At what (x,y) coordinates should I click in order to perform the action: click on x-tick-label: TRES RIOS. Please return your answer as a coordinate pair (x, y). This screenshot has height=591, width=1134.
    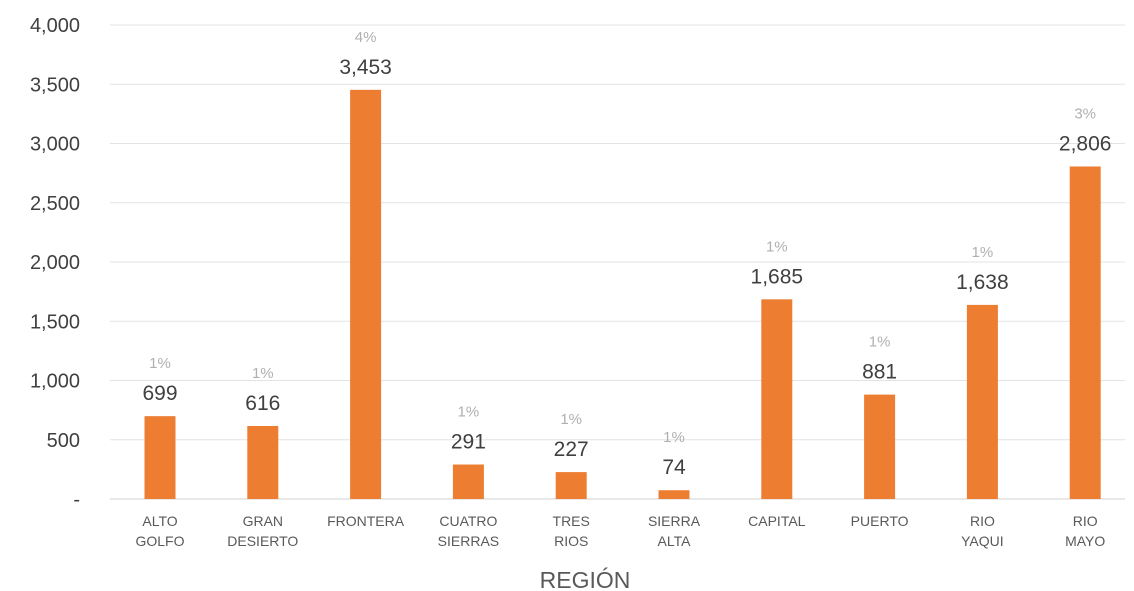
    Looking at the image, I should click on (571, 531).